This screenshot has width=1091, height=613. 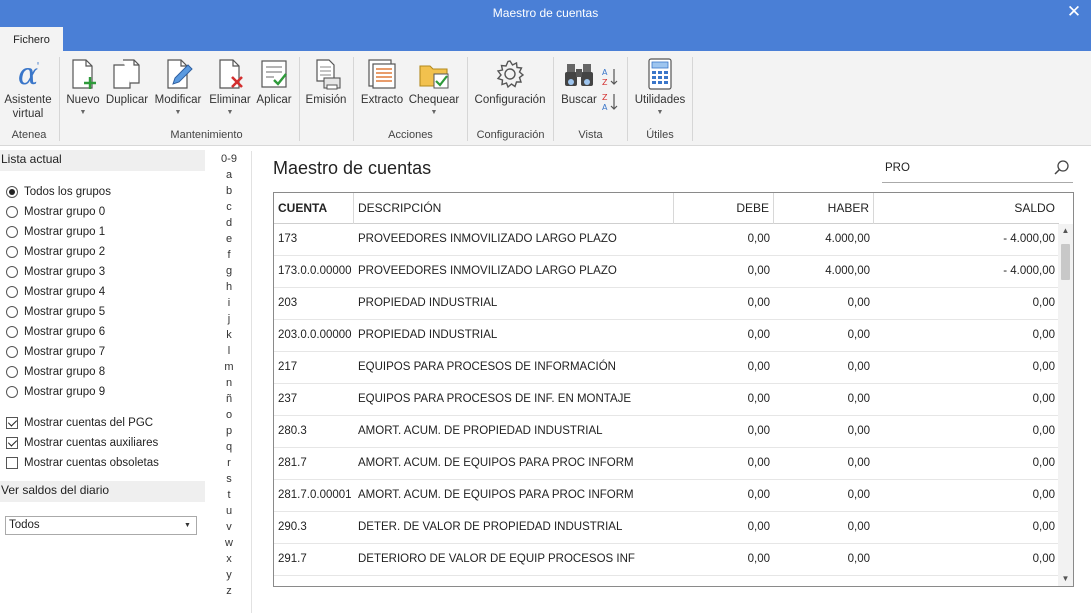 I want to click on vertical-scrollbar: ▲ ▼, so click(x=1065, y=405).